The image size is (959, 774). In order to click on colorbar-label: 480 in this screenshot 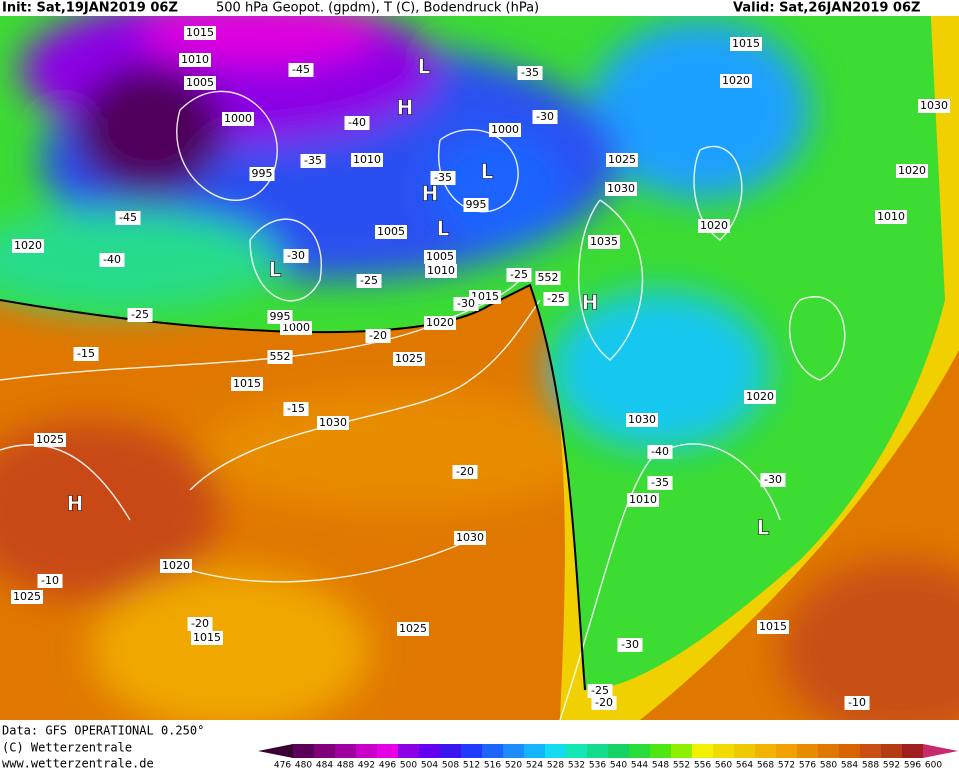, I will do `click(303, 766)`.